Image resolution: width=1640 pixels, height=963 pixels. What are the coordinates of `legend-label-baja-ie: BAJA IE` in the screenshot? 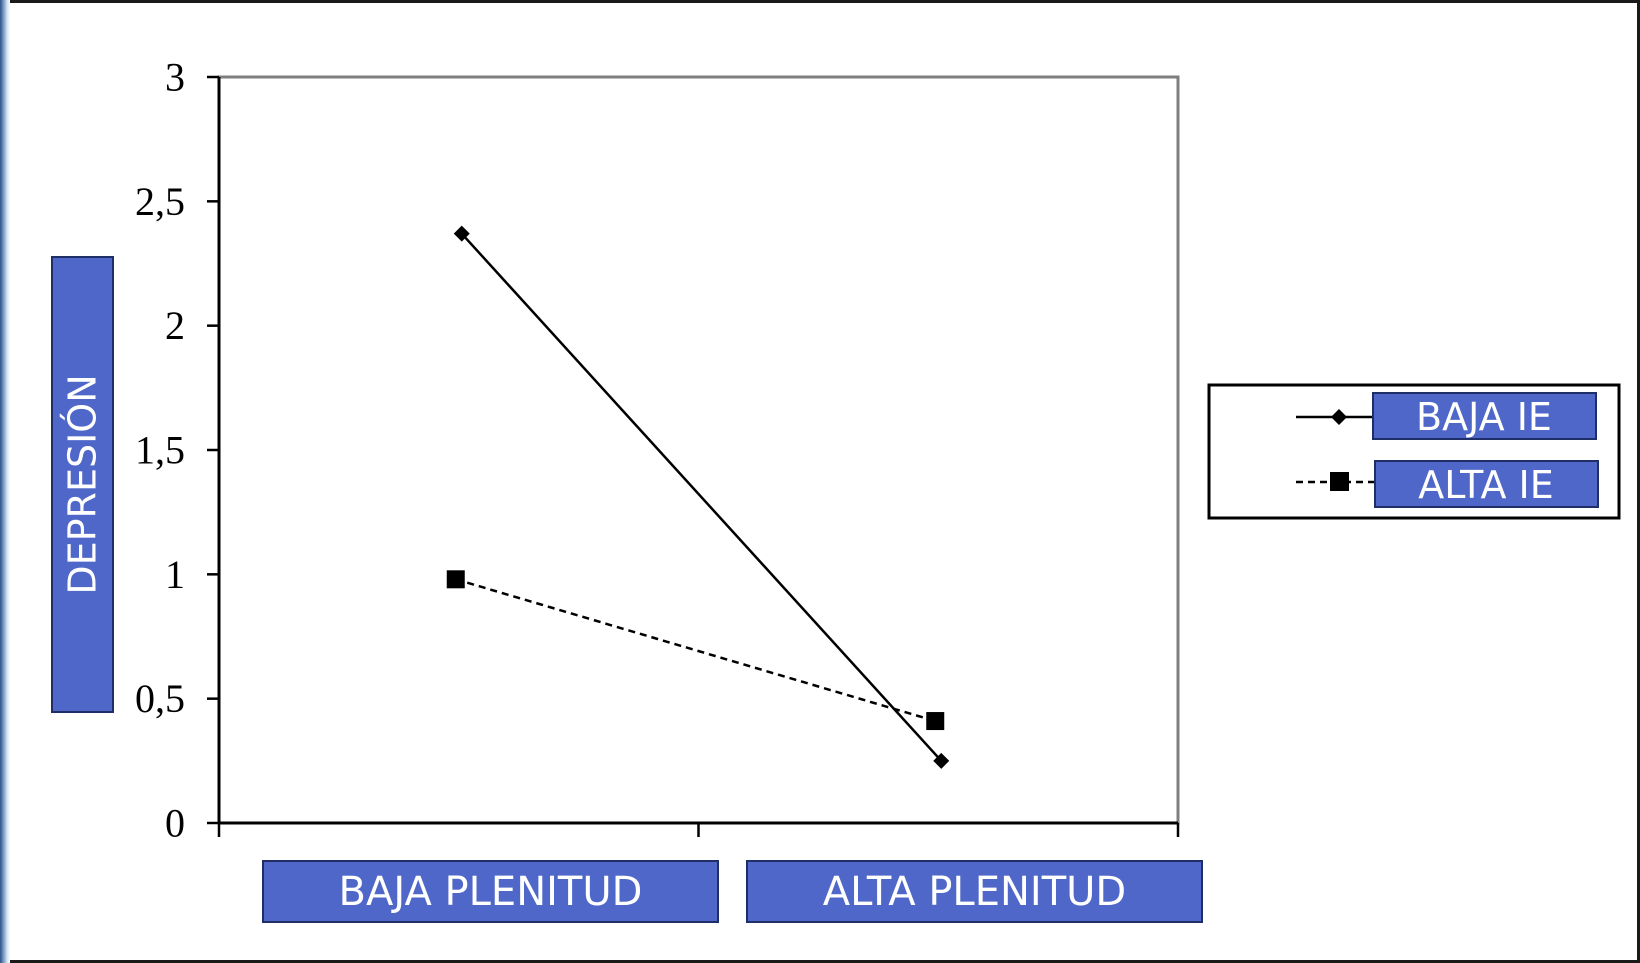 It's located at (1484, 417).